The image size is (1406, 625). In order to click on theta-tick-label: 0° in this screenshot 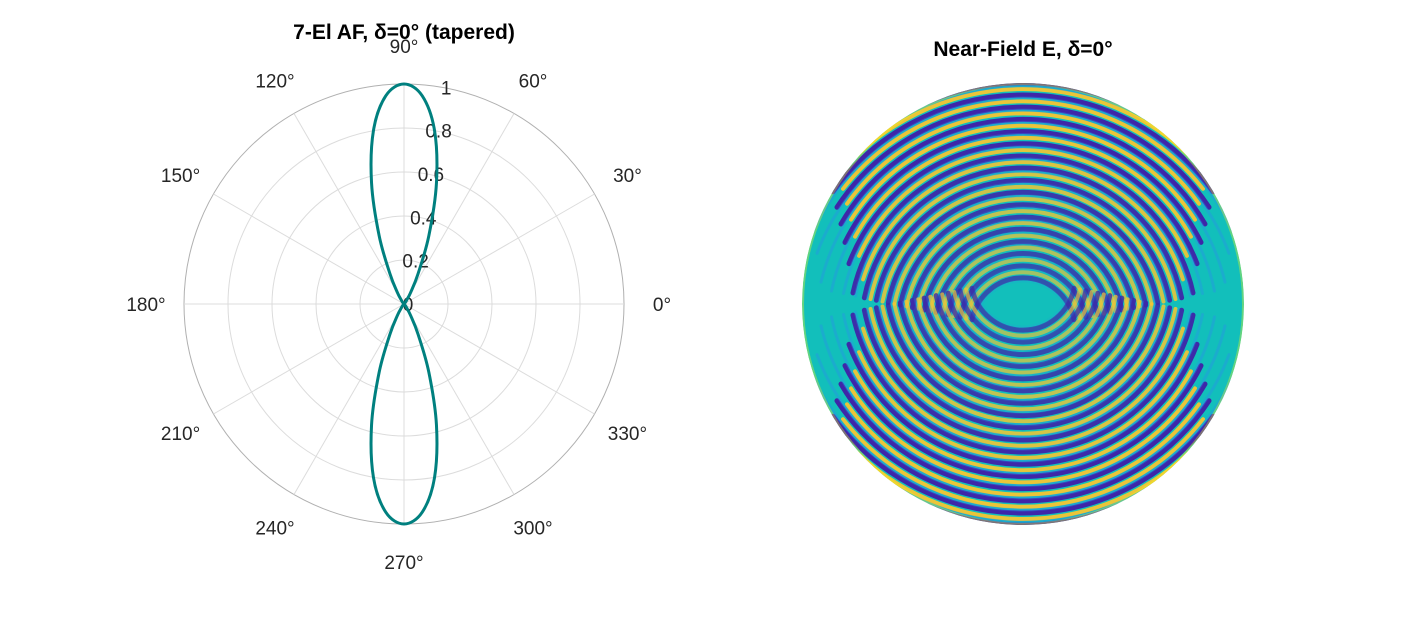, I will do `click(662, 305)`.